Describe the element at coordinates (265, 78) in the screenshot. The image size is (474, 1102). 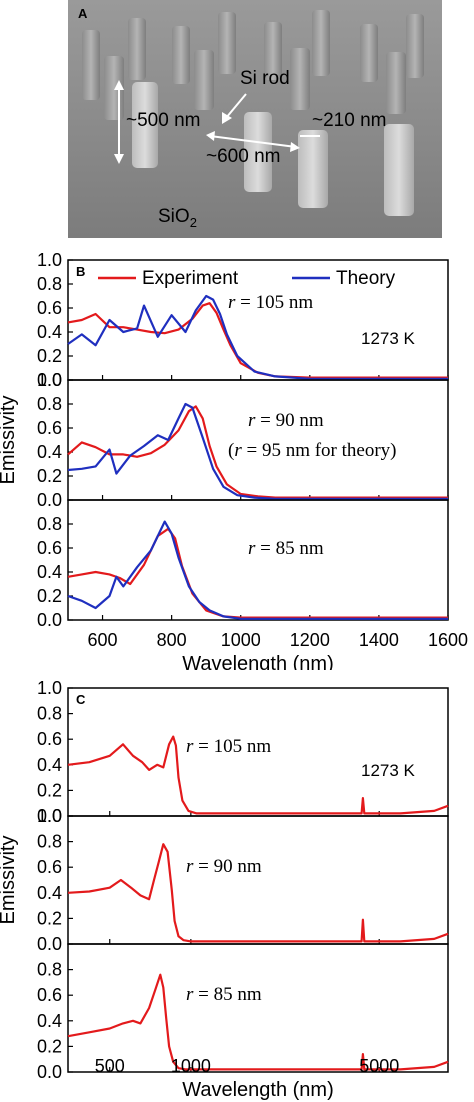
I see `label-si-rod: Si rod` at that location.